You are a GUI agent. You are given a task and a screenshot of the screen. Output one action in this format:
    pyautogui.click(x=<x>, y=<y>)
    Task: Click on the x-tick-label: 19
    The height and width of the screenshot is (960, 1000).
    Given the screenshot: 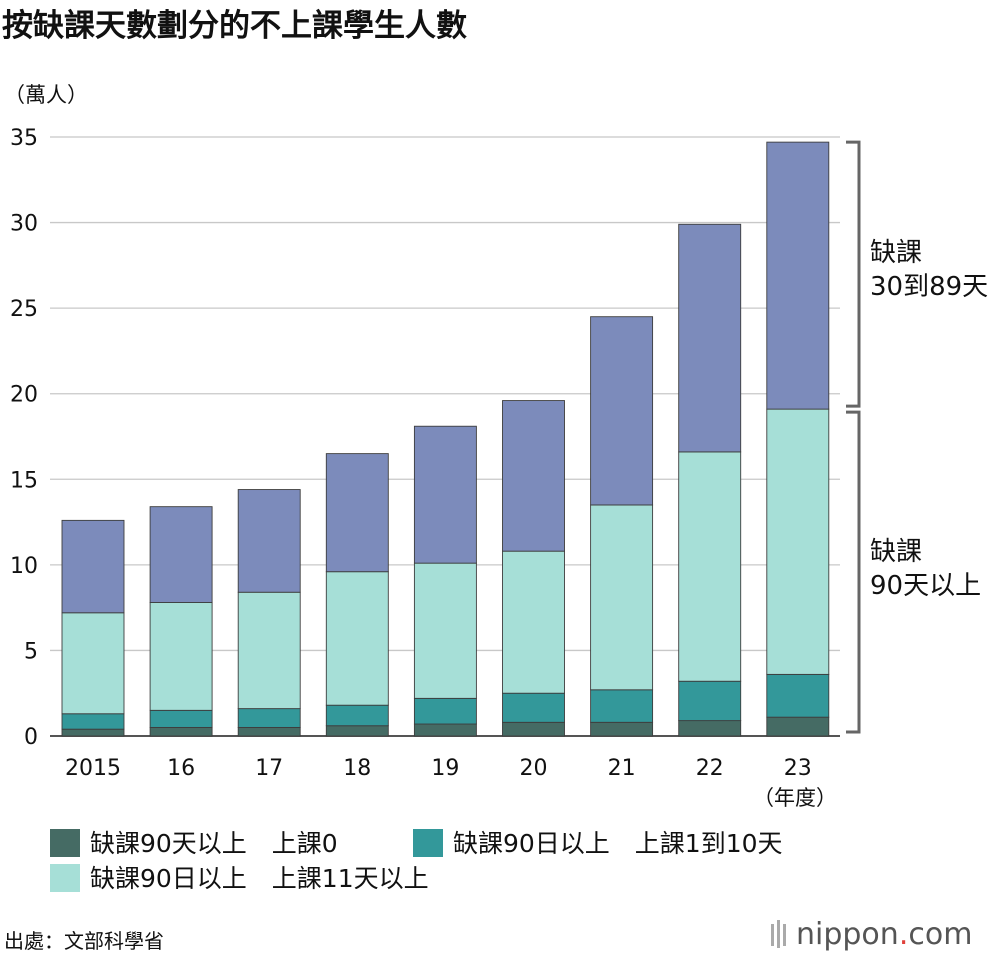 What is the action you would take?
    pyautogui.click(x=445, y=768)
    